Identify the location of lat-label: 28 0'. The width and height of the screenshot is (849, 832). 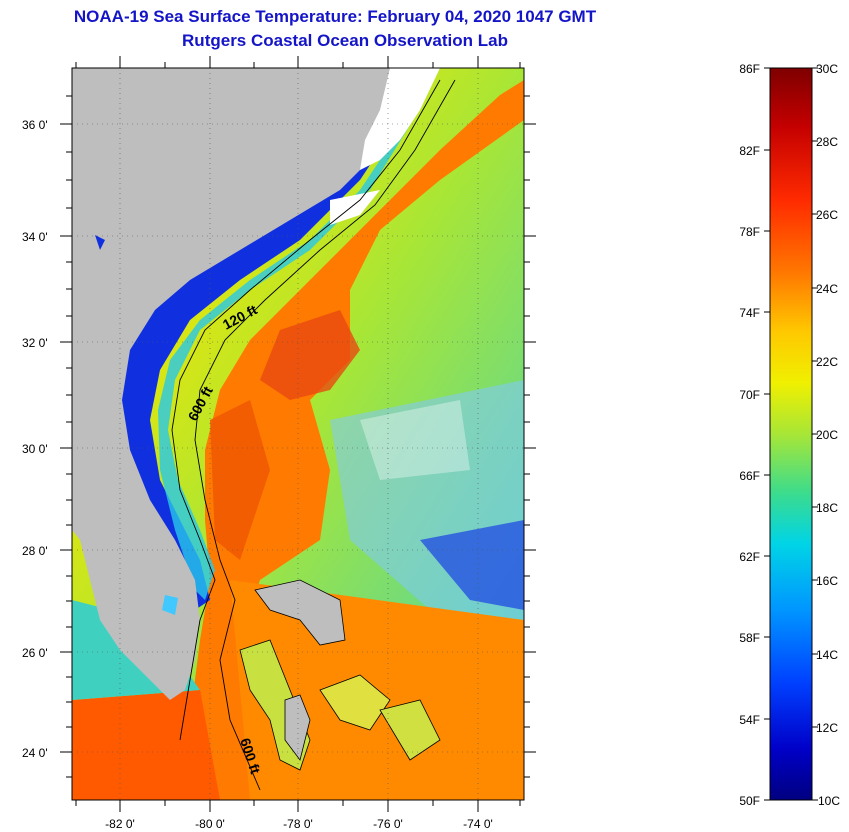
(35, 551).